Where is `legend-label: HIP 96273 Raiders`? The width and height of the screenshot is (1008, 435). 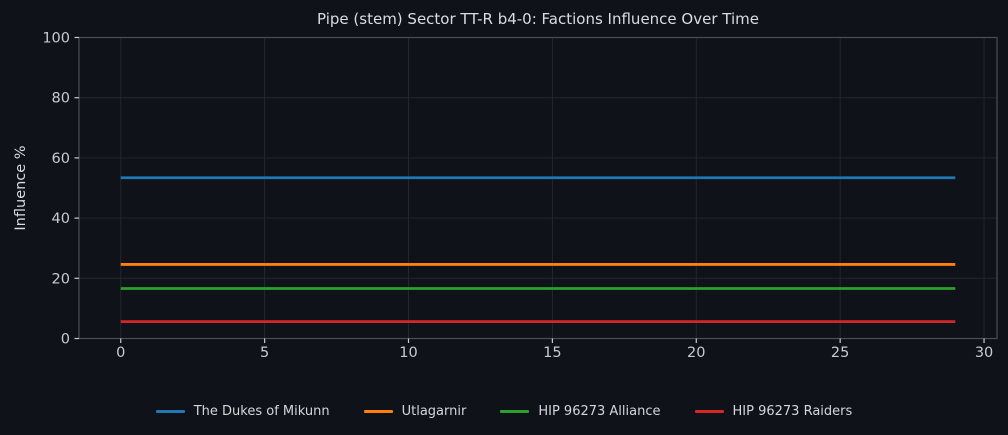
legend-label: HIP 96273 Raiders is located at coordinates (792, 411).